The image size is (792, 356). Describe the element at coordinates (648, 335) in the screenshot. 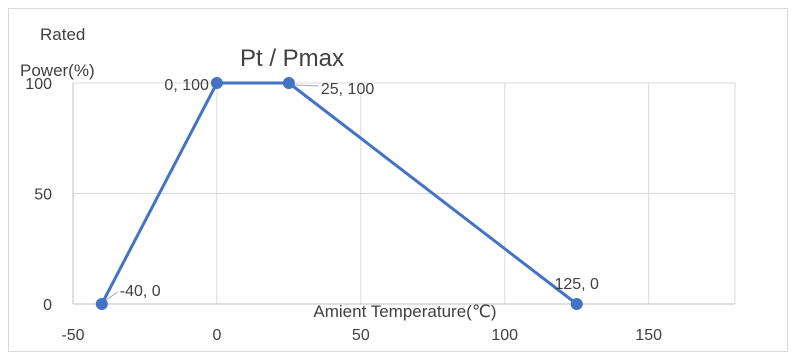

I see `x-tick-label: 150` at that location.